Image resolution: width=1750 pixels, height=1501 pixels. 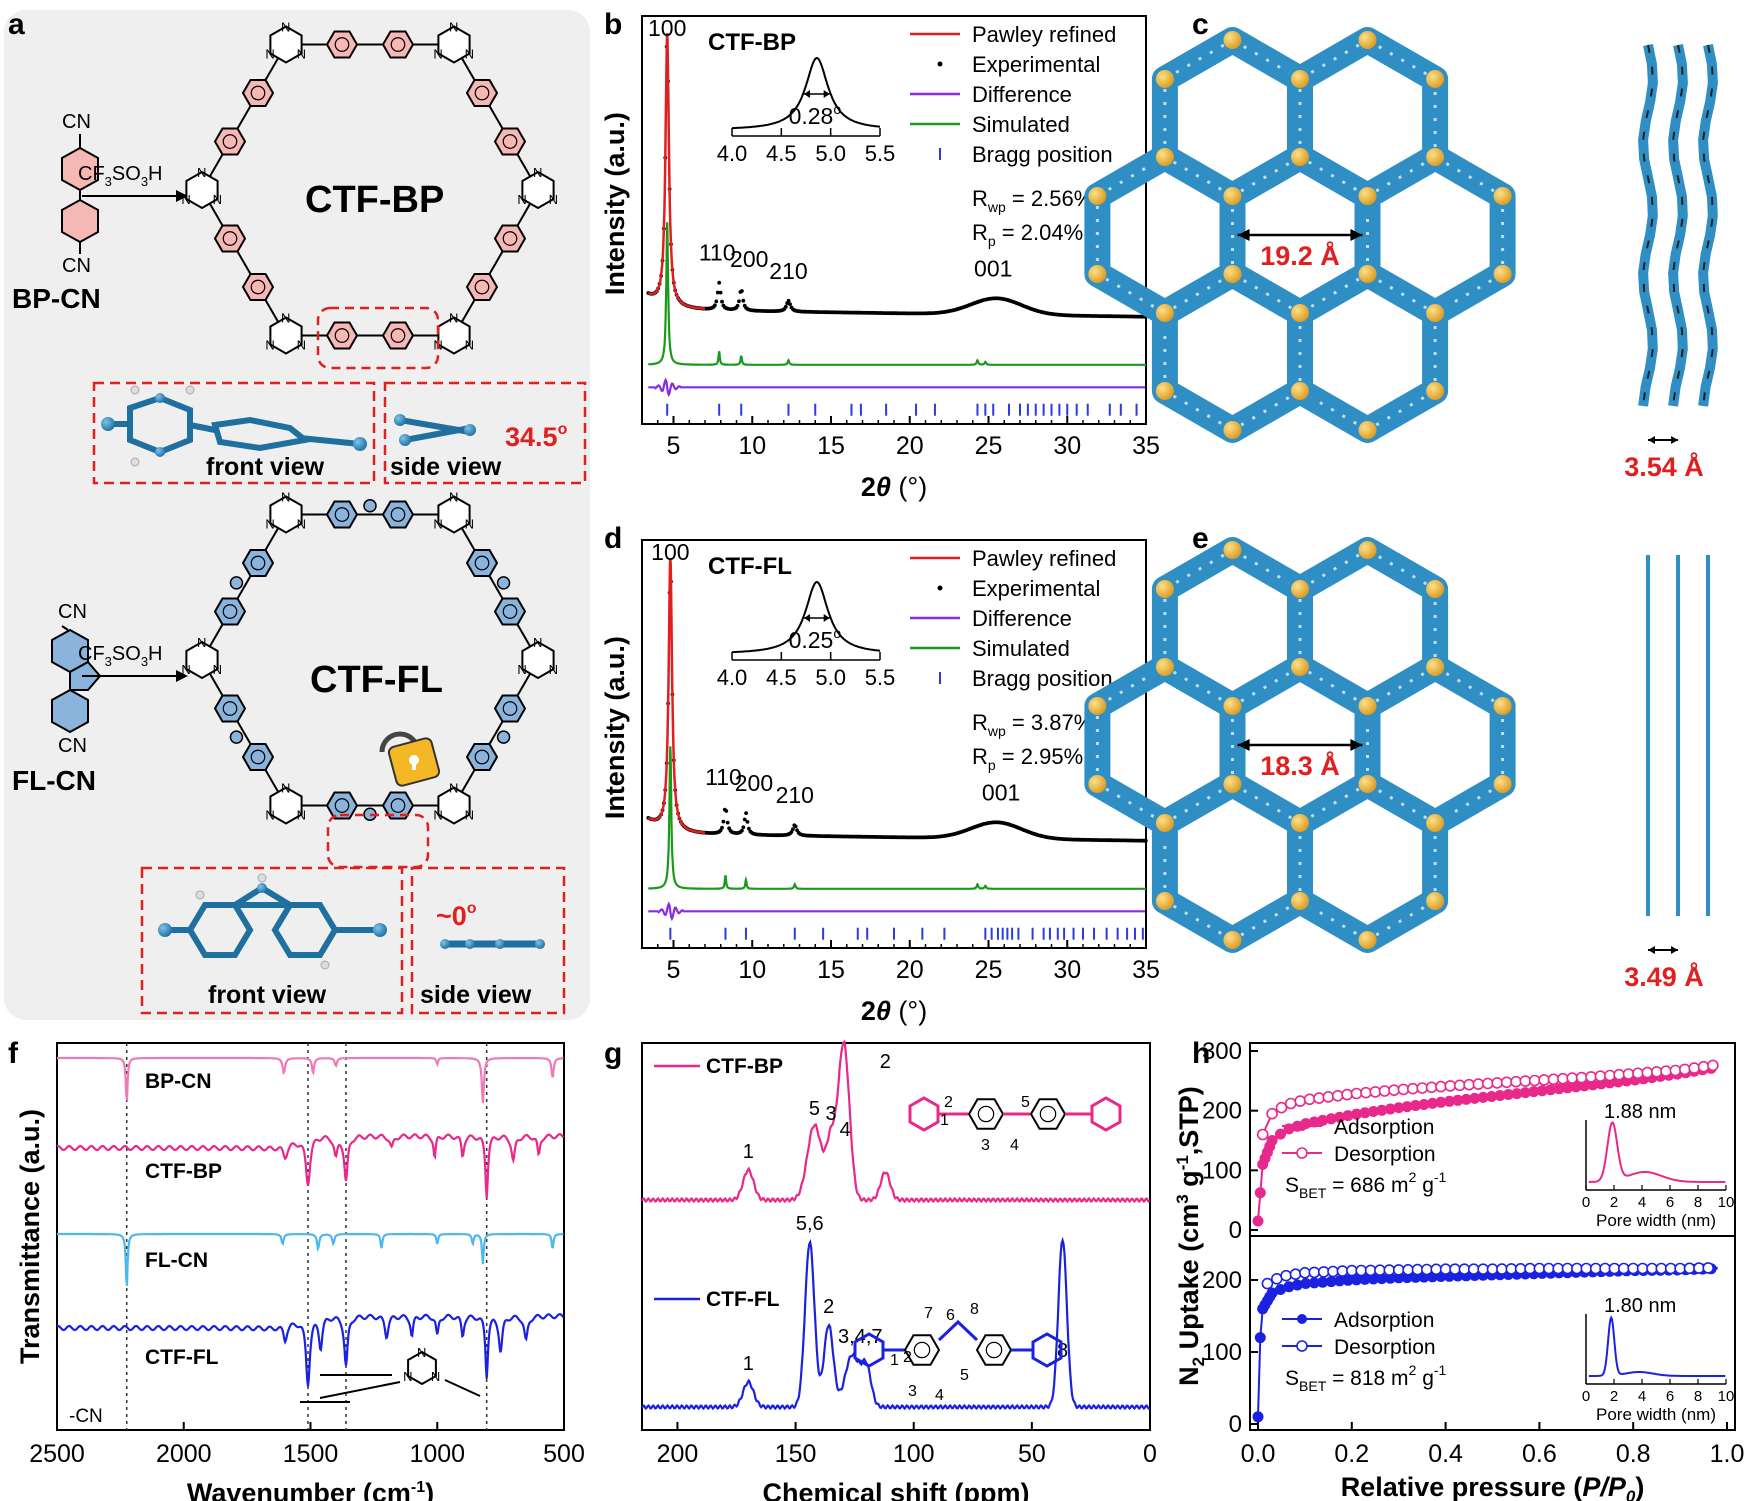 I want to click on x-axis-label-part: θ, so click(x=883, y=1011).